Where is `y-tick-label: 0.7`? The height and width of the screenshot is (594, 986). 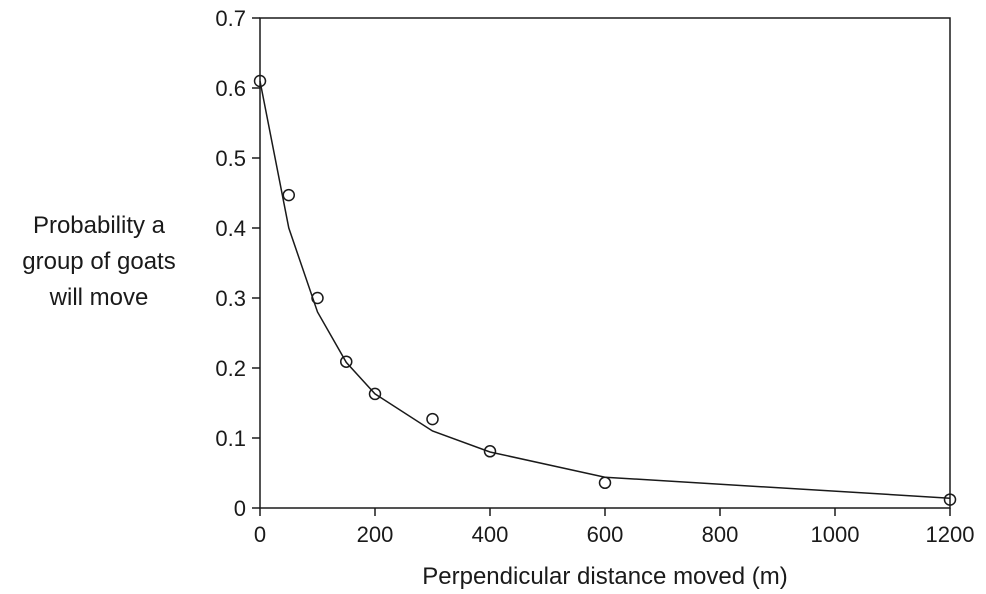
y-tick-label: 0.7 is located at coordinates (230, 18).